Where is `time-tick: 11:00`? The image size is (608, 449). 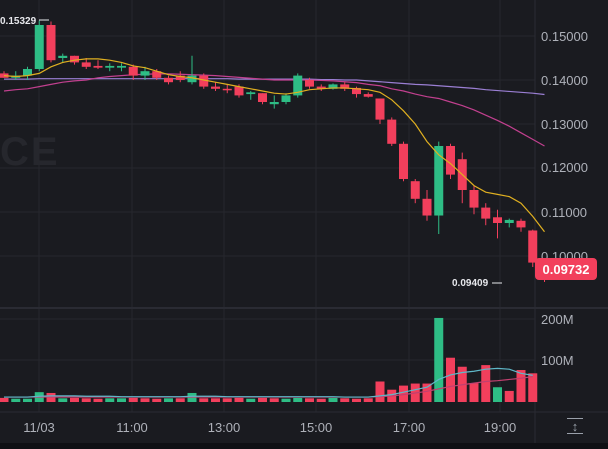 time-tick: 11:00 is located at coordinates (132, 427).